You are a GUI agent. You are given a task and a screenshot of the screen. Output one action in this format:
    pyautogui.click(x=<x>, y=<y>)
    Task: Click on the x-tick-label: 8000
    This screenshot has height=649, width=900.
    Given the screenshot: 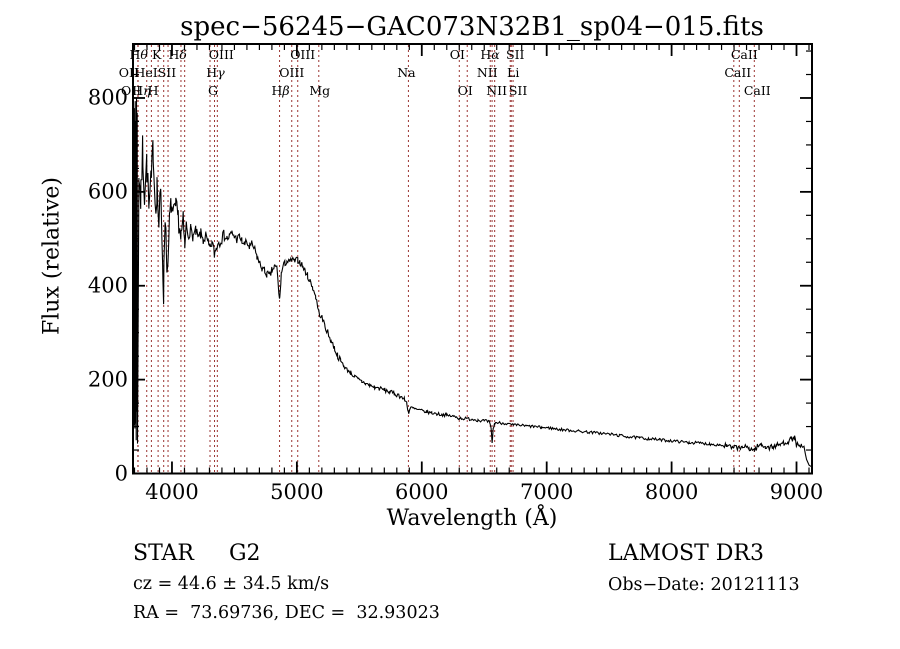 What is the action you would take?
    pyautogui.click(x=671, y=492)
    